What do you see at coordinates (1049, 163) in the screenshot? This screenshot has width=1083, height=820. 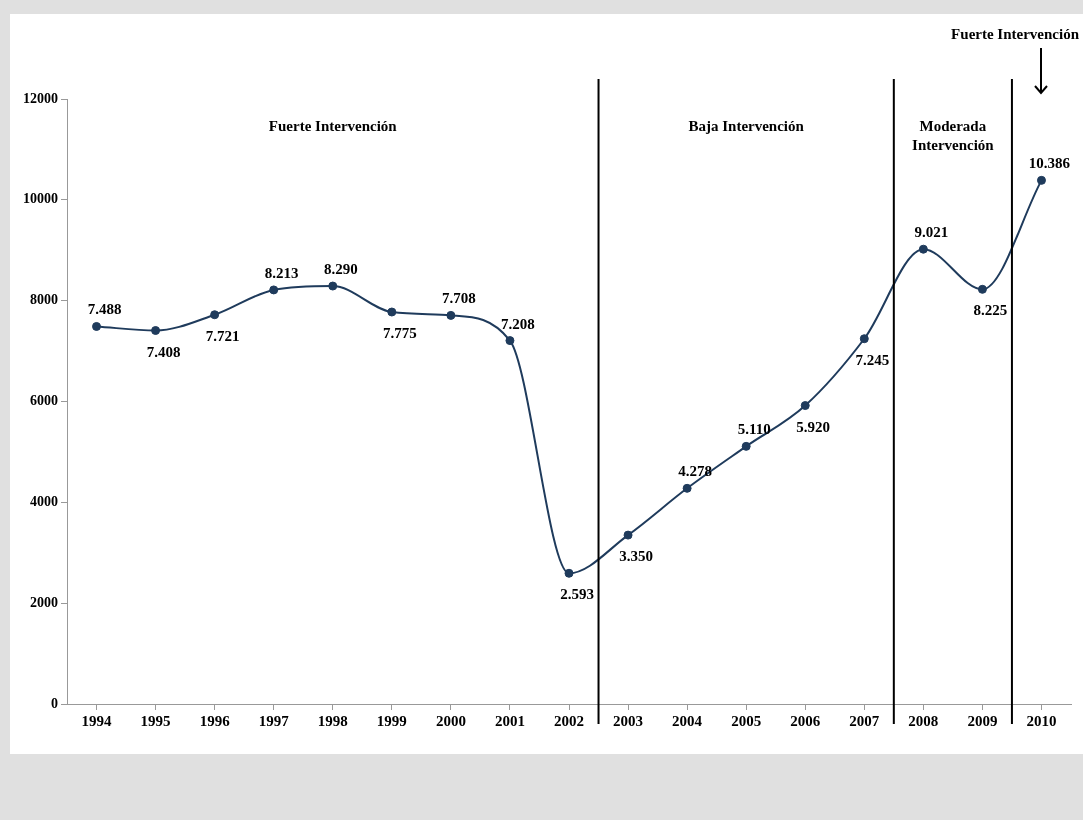 I see `data-label: 10.386` at bounding box center [1049, 163].